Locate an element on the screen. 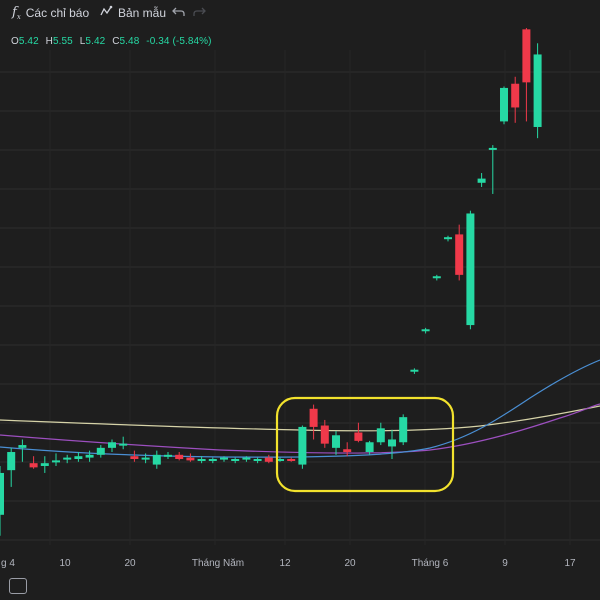 Image resolution: width=600 pixels, height=600 pixels. low-value: 5.42 is located at coordinates (95, 41).